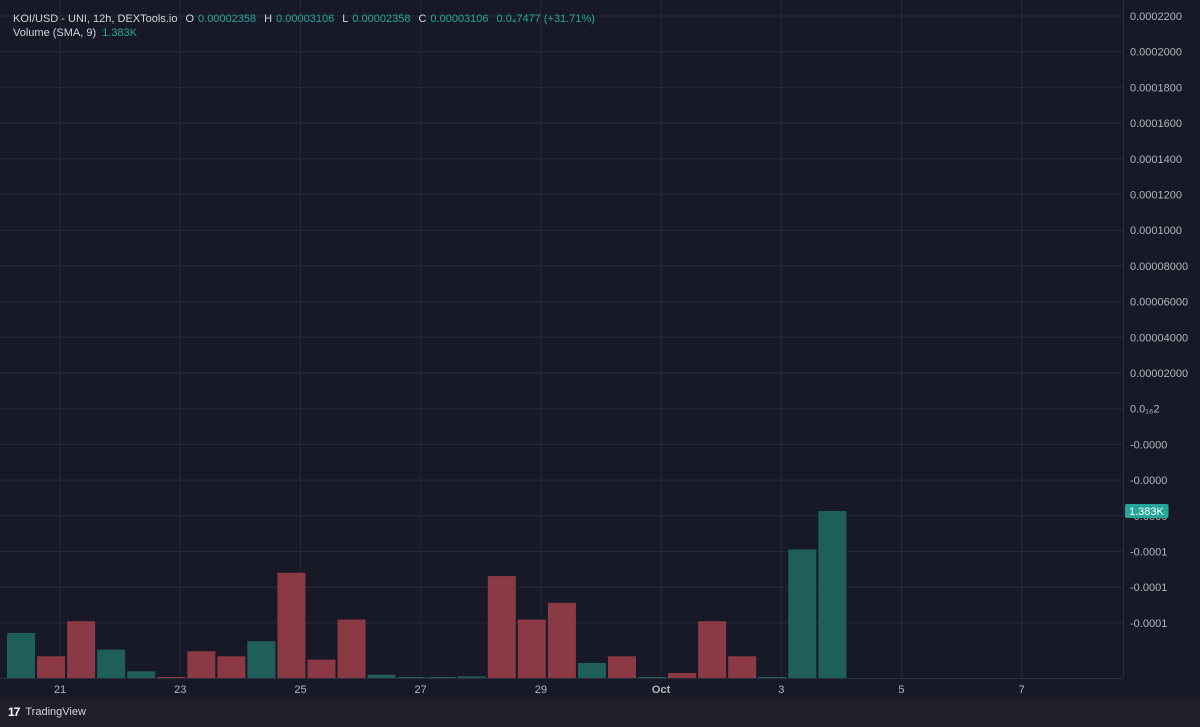  Describe the element at coordinates (55, 33) in the screenshot. I see `volume-label: Volume (SMA, 9)` at that location.